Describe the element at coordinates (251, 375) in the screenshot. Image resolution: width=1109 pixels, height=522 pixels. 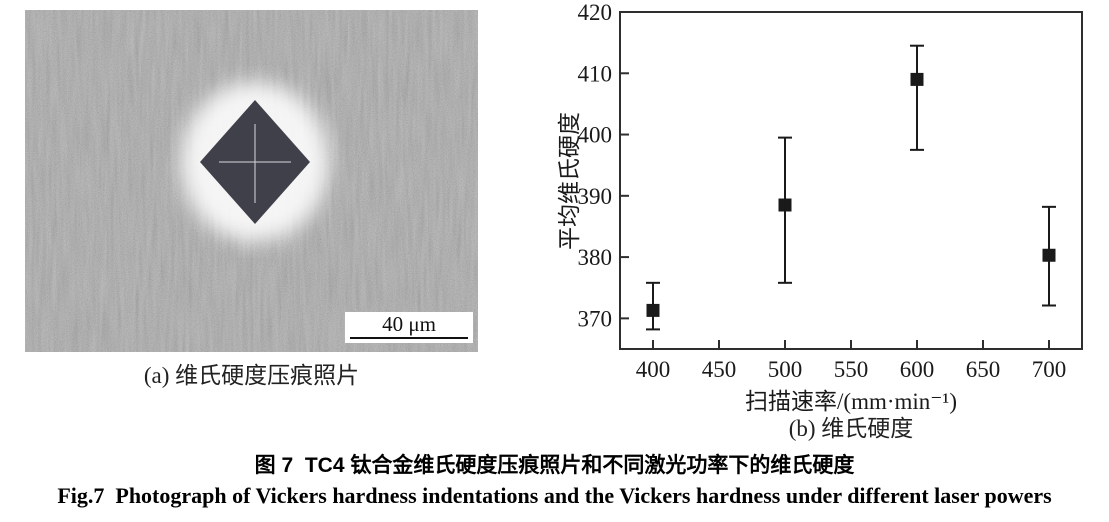
I see `caption-photo: (a) 维氏硬度压痕照片` at that location.